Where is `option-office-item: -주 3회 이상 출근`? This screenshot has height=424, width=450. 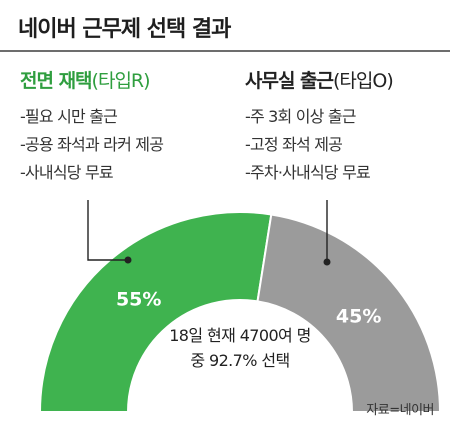 option-office-item: -주 3회 이상 출근 is located at coordinates (301, 116).